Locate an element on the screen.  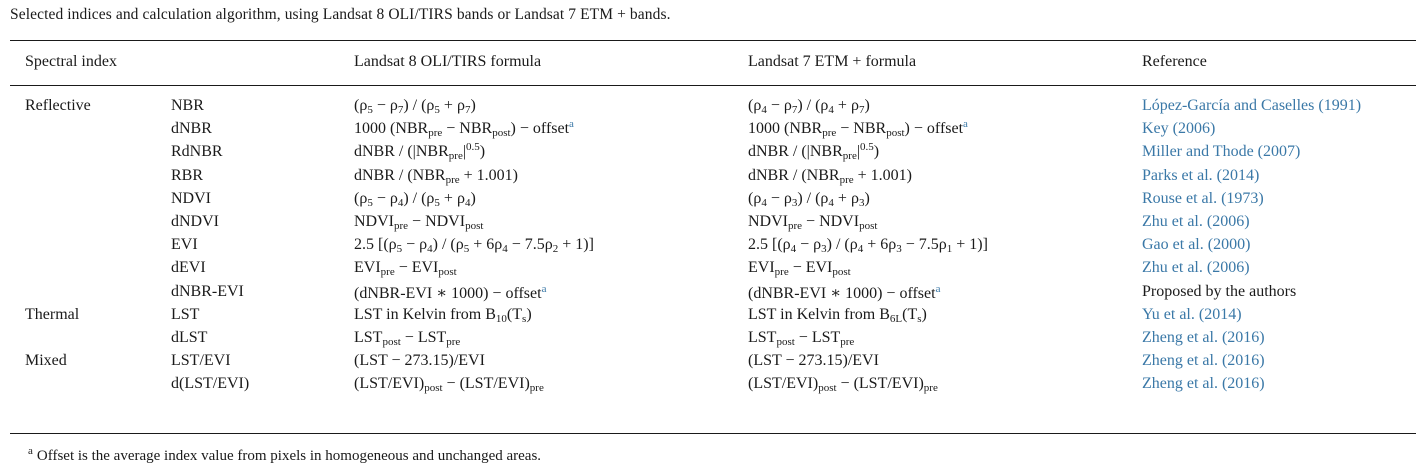
landsat8-formula: (ρ5 − ρ4) / (ρ5 + ρ4) is located at coordinates (415, 199).